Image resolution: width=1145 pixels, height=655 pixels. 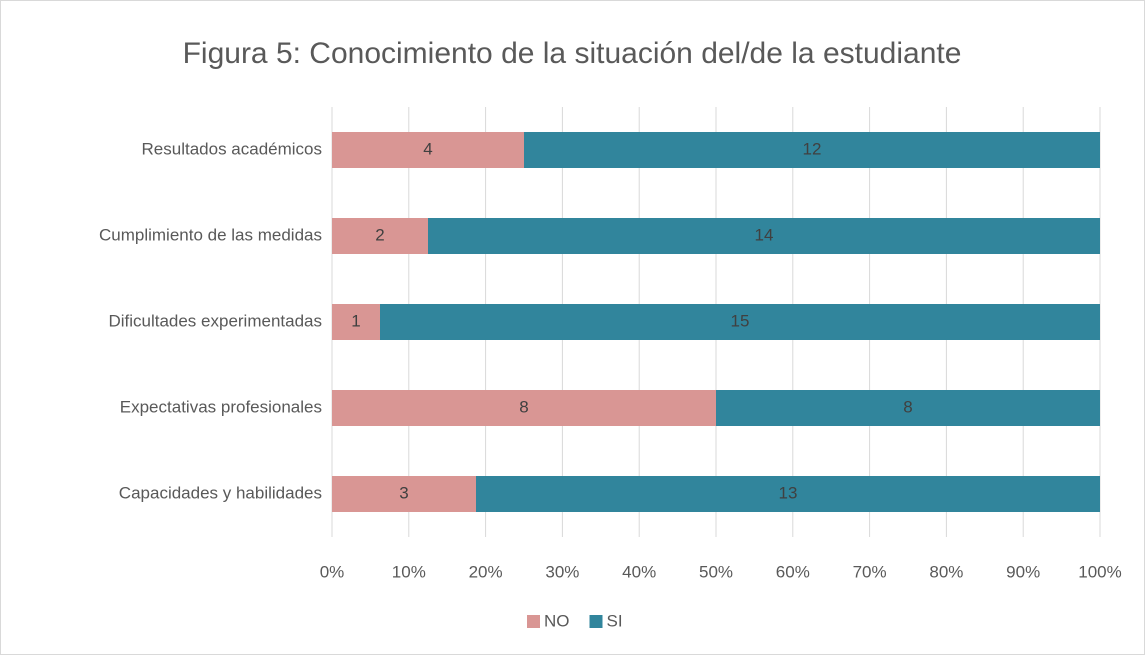 What do you see at coordinates (332, 571) in the screenshot?
I see `x-tick-label: 0%` at bounding box center [332, 571].